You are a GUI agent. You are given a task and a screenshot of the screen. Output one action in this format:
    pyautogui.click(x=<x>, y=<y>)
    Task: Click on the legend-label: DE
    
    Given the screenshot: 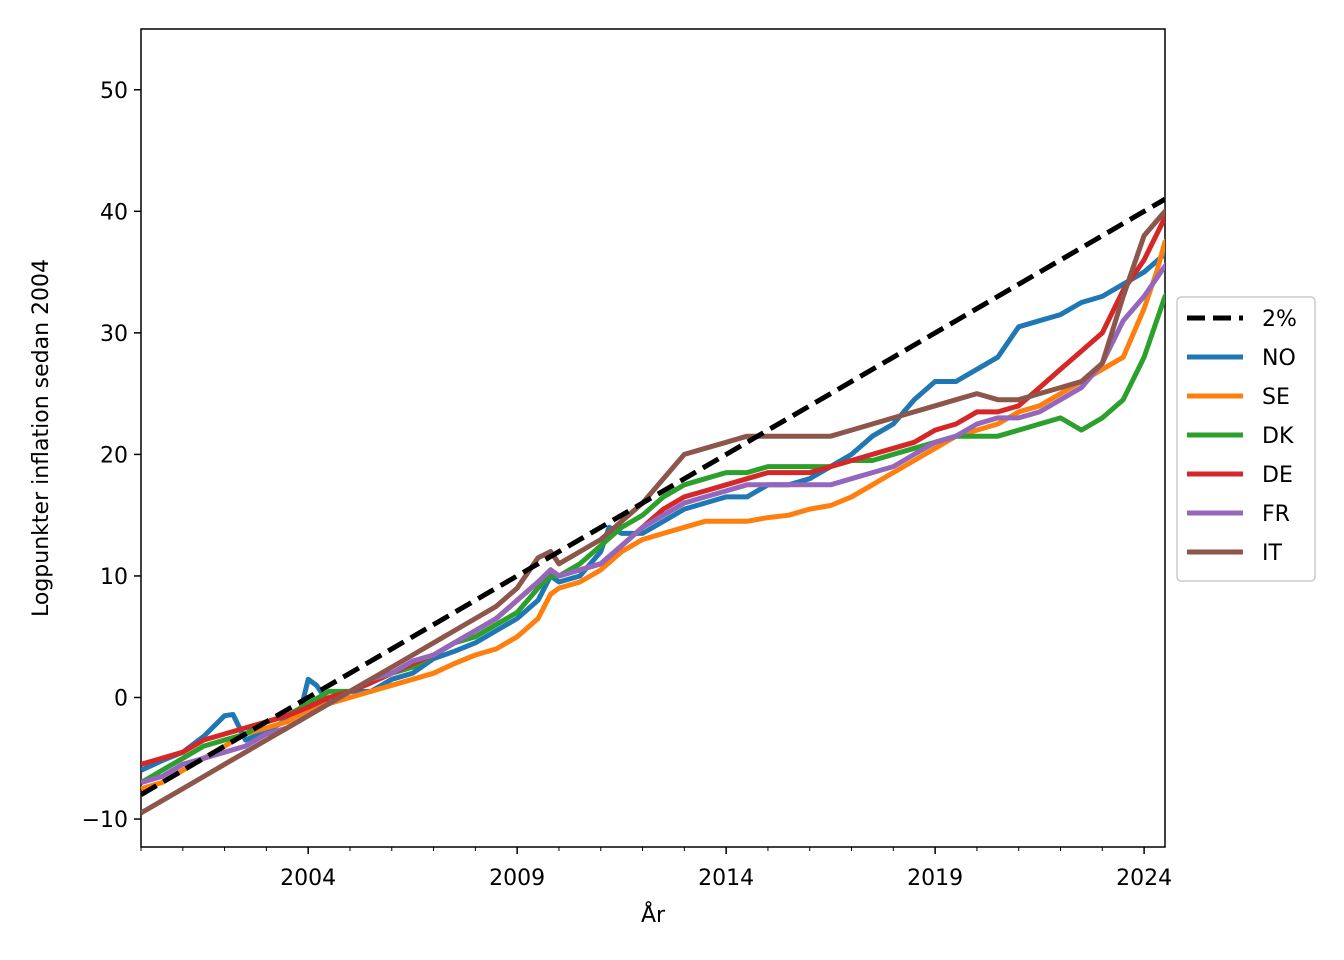 What is the action you would take?
    pyautogui.click(x=1277, y=475)
    